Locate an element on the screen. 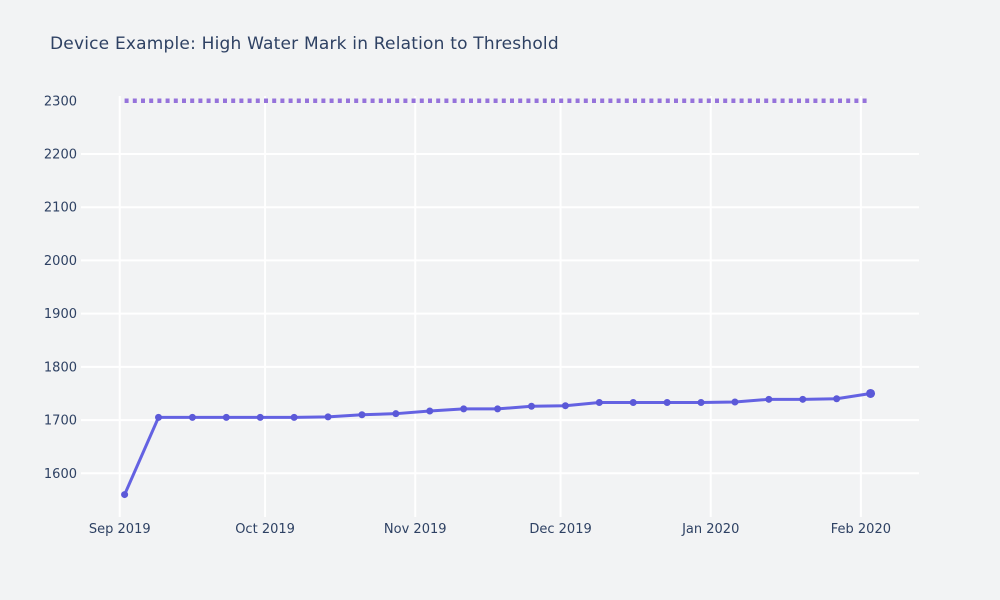 Image resolution: width=1000 pixels, height=600 pixels. x-tick-label: Dec 2019 is located at coordinates (560, 529).